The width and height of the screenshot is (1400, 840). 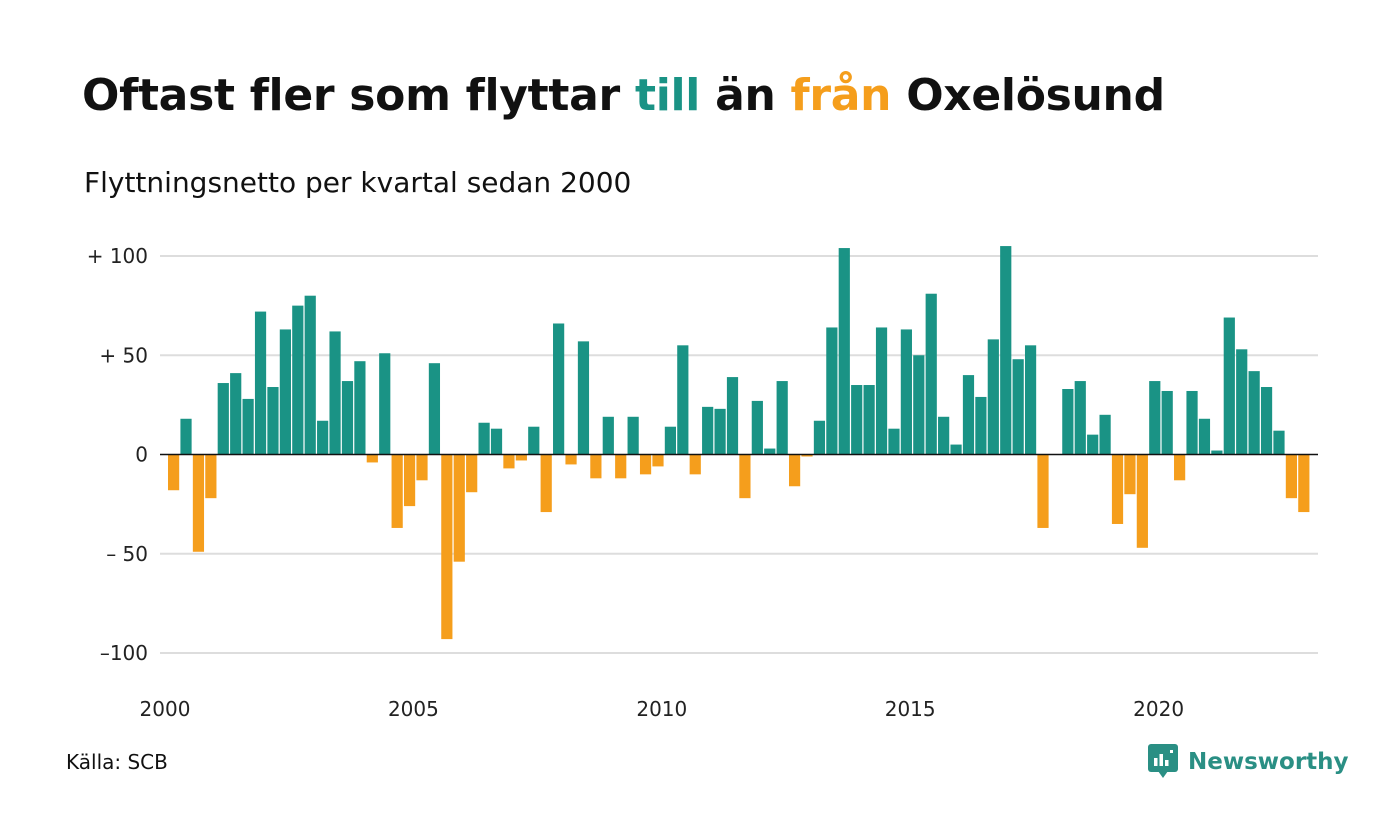 I want to click on bar-2017-k1, so click(x=1018, y=407).